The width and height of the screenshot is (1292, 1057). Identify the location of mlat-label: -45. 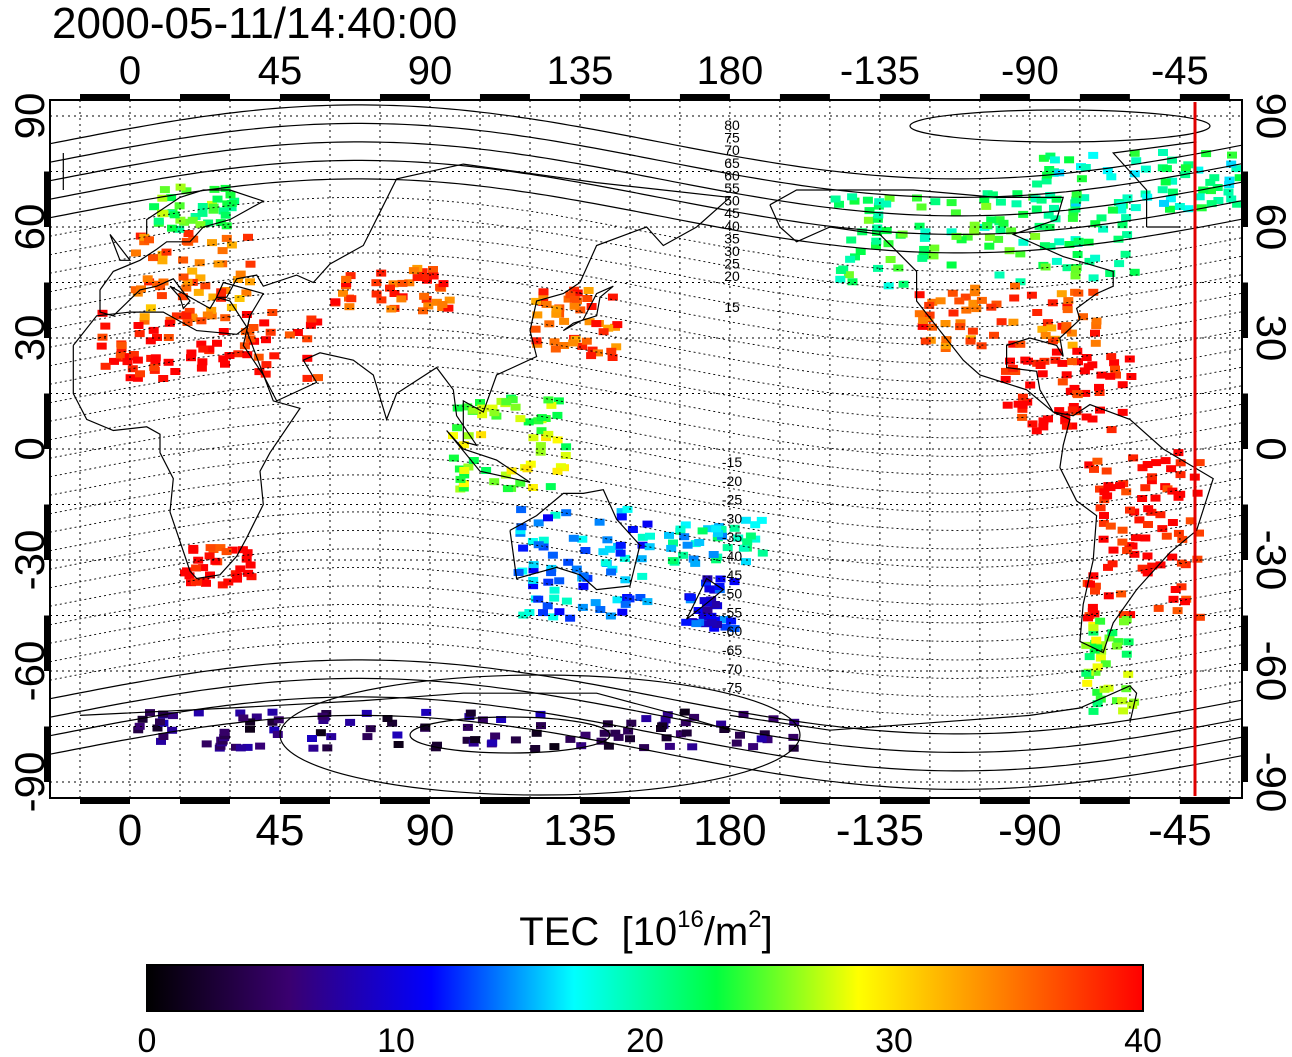
(732, 575).